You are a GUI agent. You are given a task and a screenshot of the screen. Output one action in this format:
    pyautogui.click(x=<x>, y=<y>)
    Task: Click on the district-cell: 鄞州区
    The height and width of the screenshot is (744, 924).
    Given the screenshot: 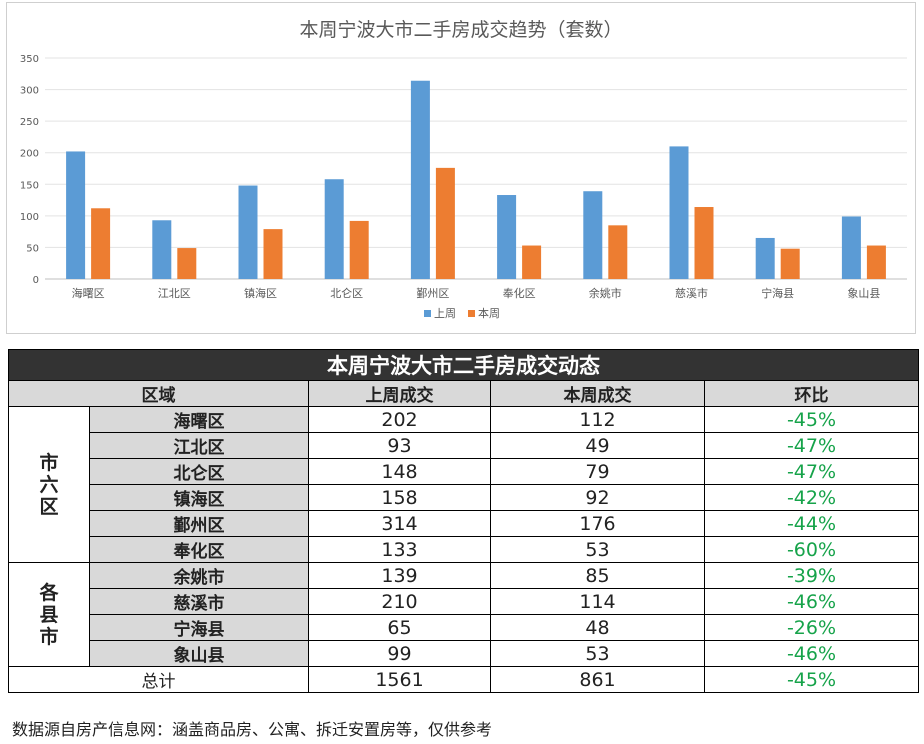 What is the action you would take?
    pyautogui.click(x=199, y=523)
    